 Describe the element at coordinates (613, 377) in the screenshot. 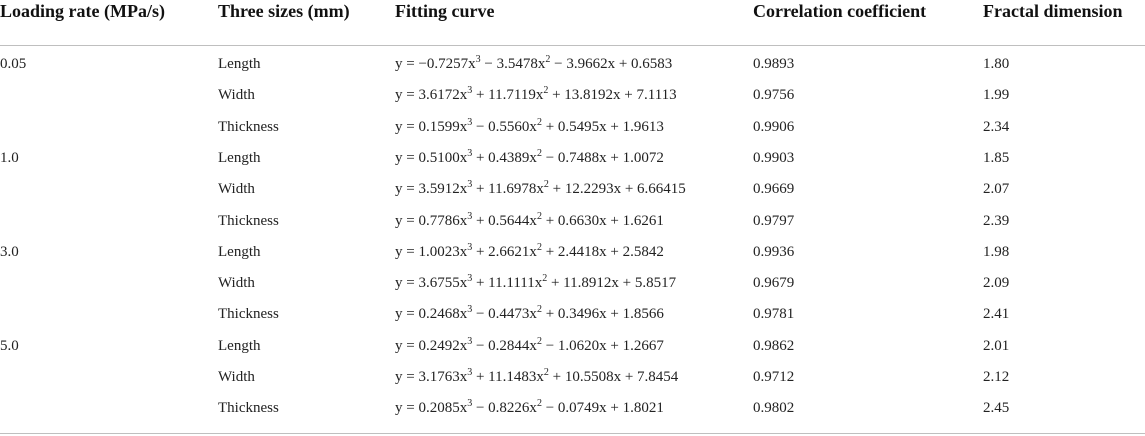

I see `equation-part: + 10.5508x + 7.8454` at that location.